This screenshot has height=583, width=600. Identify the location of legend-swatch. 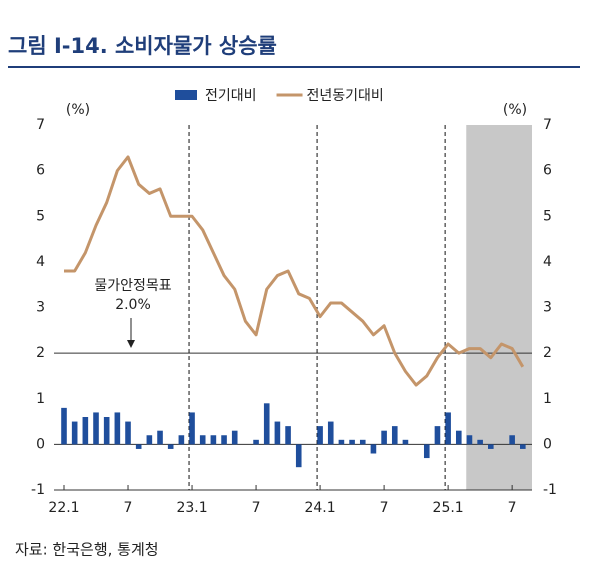
(186, 95).